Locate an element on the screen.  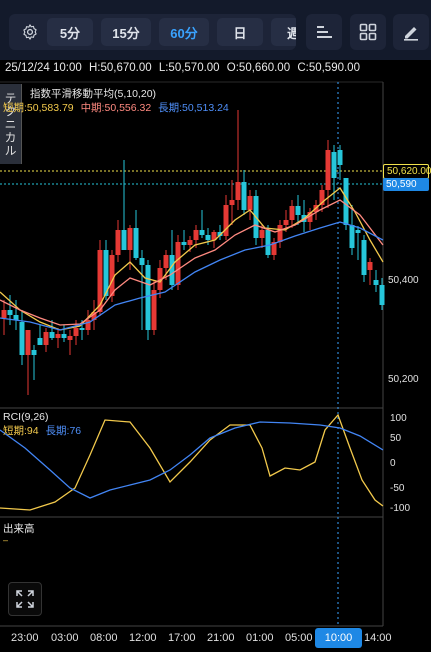
info-close: C:50,590.00 is located at coordinates (328, 68).